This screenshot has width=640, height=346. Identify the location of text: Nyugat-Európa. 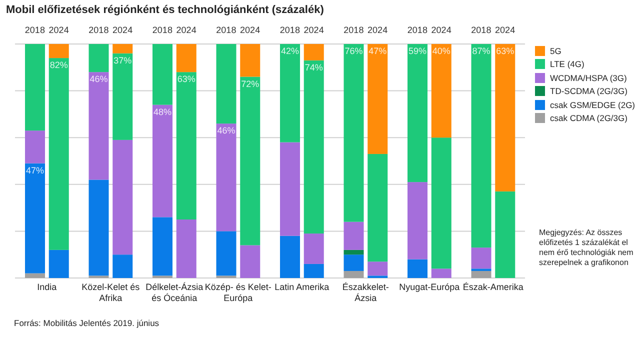
(429, 287).